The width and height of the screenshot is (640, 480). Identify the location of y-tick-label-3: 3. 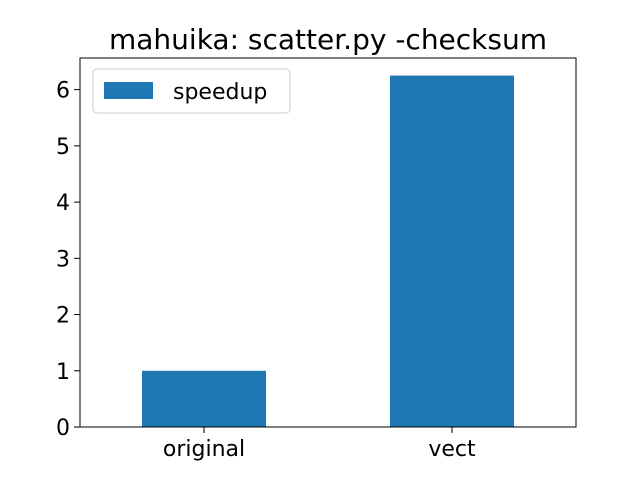
(63, 259).